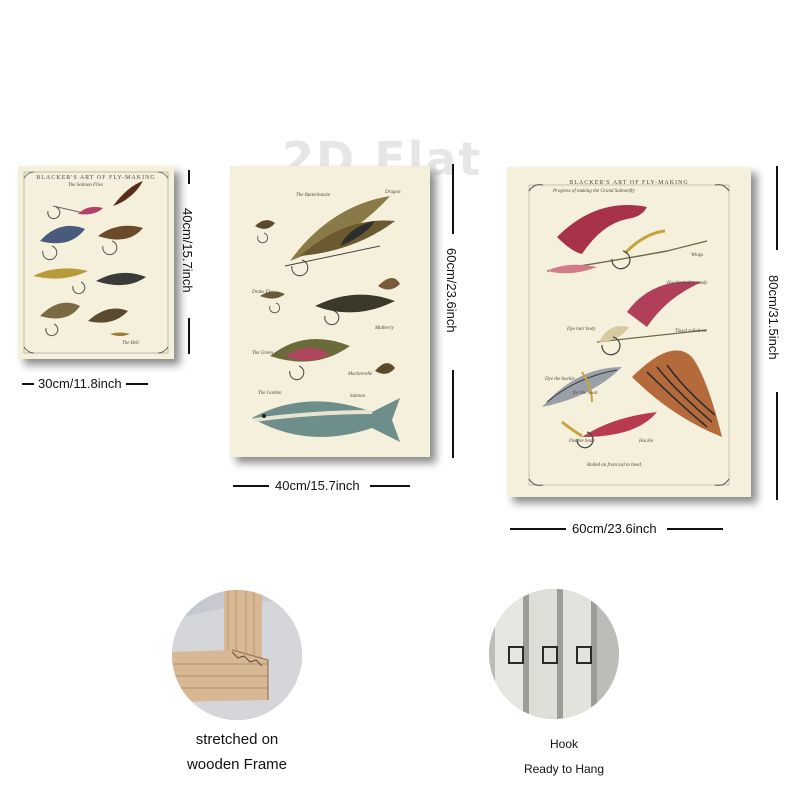  I want to click on medium-width-label: 40cm/15.7inch, so click(317, 485).